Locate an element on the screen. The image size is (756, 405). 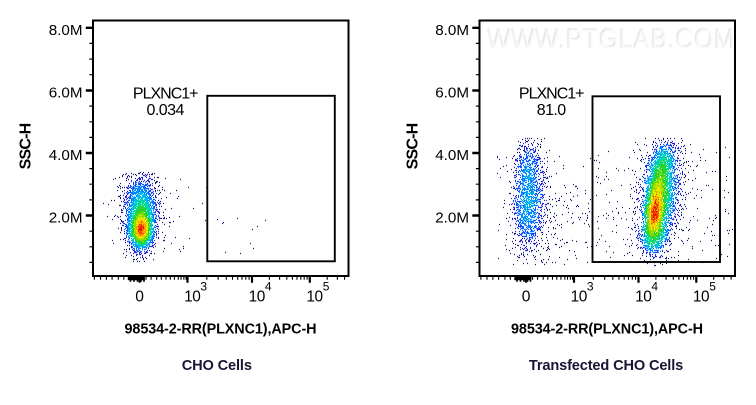
svg-text: 81.0 is located at coordinates (552, 110).